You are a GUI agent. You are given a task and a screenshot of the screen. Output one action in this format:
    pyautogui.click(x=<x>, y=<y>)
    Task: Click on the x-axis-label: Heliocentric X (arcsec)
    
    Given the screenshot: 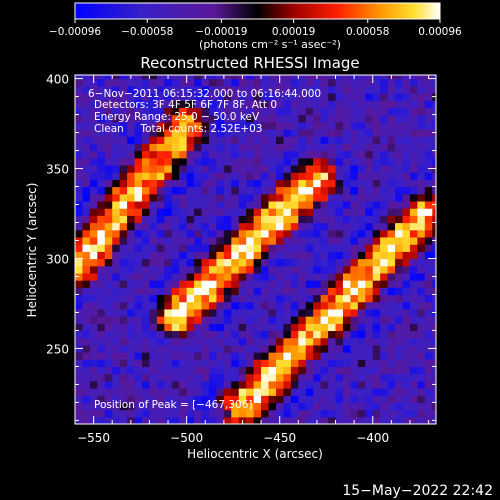 What is the action you would take?
    pyautogui.click(x=255, y=454)
    